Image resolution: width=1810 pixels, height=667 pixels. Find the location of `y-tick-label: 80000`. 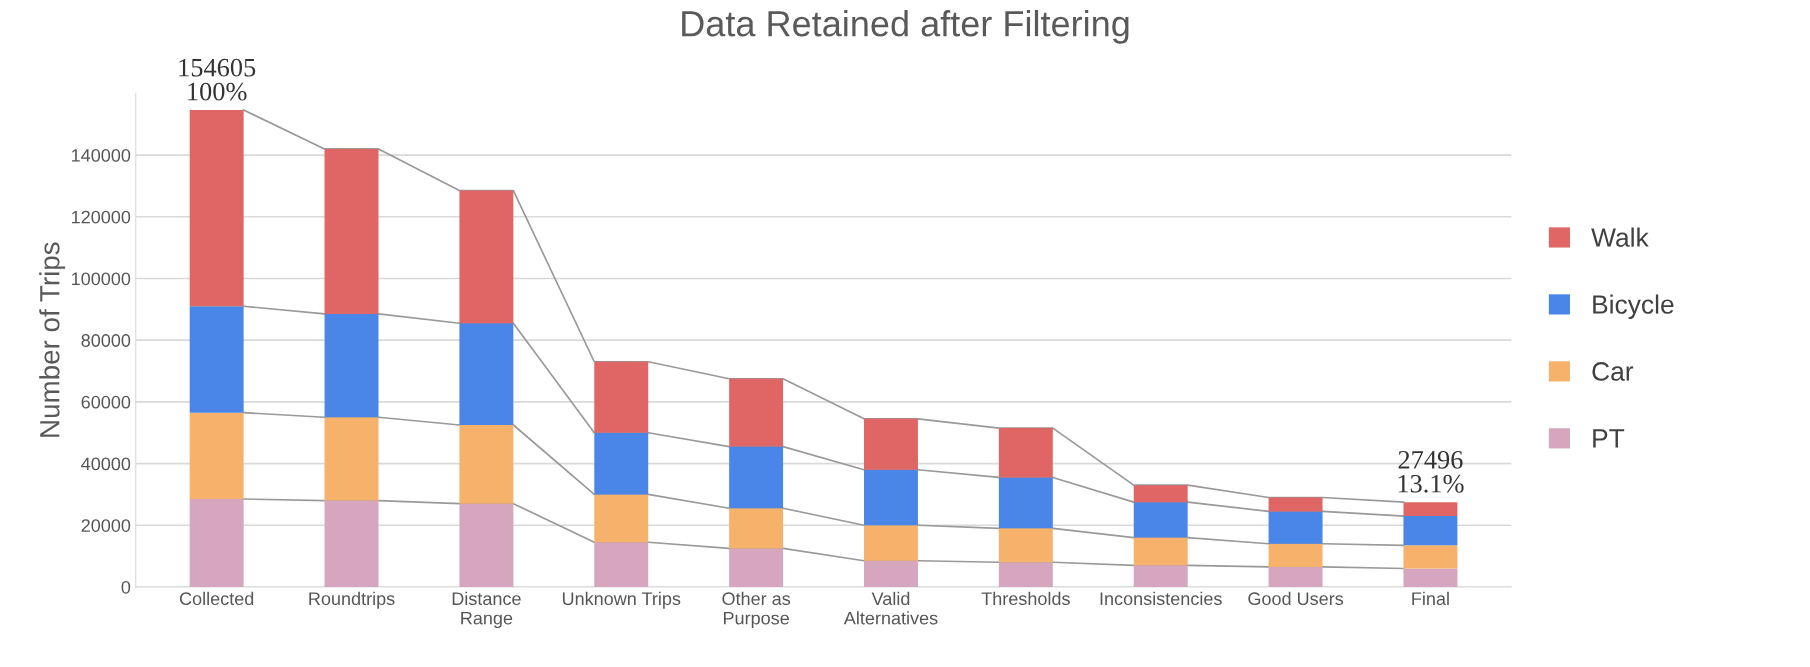

y-tick-label: 80000 is located at coordinates (106, 340).